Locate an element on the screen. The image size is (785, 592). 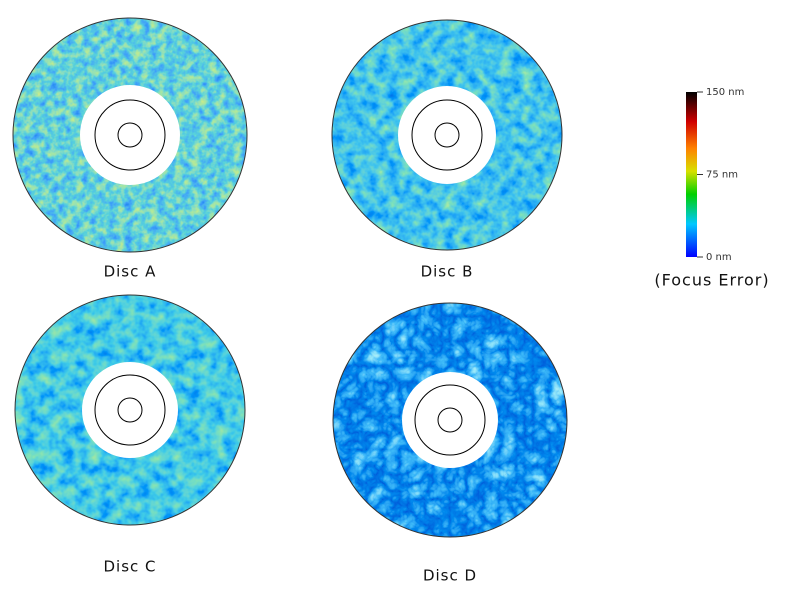
colorbar-tick-label: 150 nm is located at coordinates (725, 92).